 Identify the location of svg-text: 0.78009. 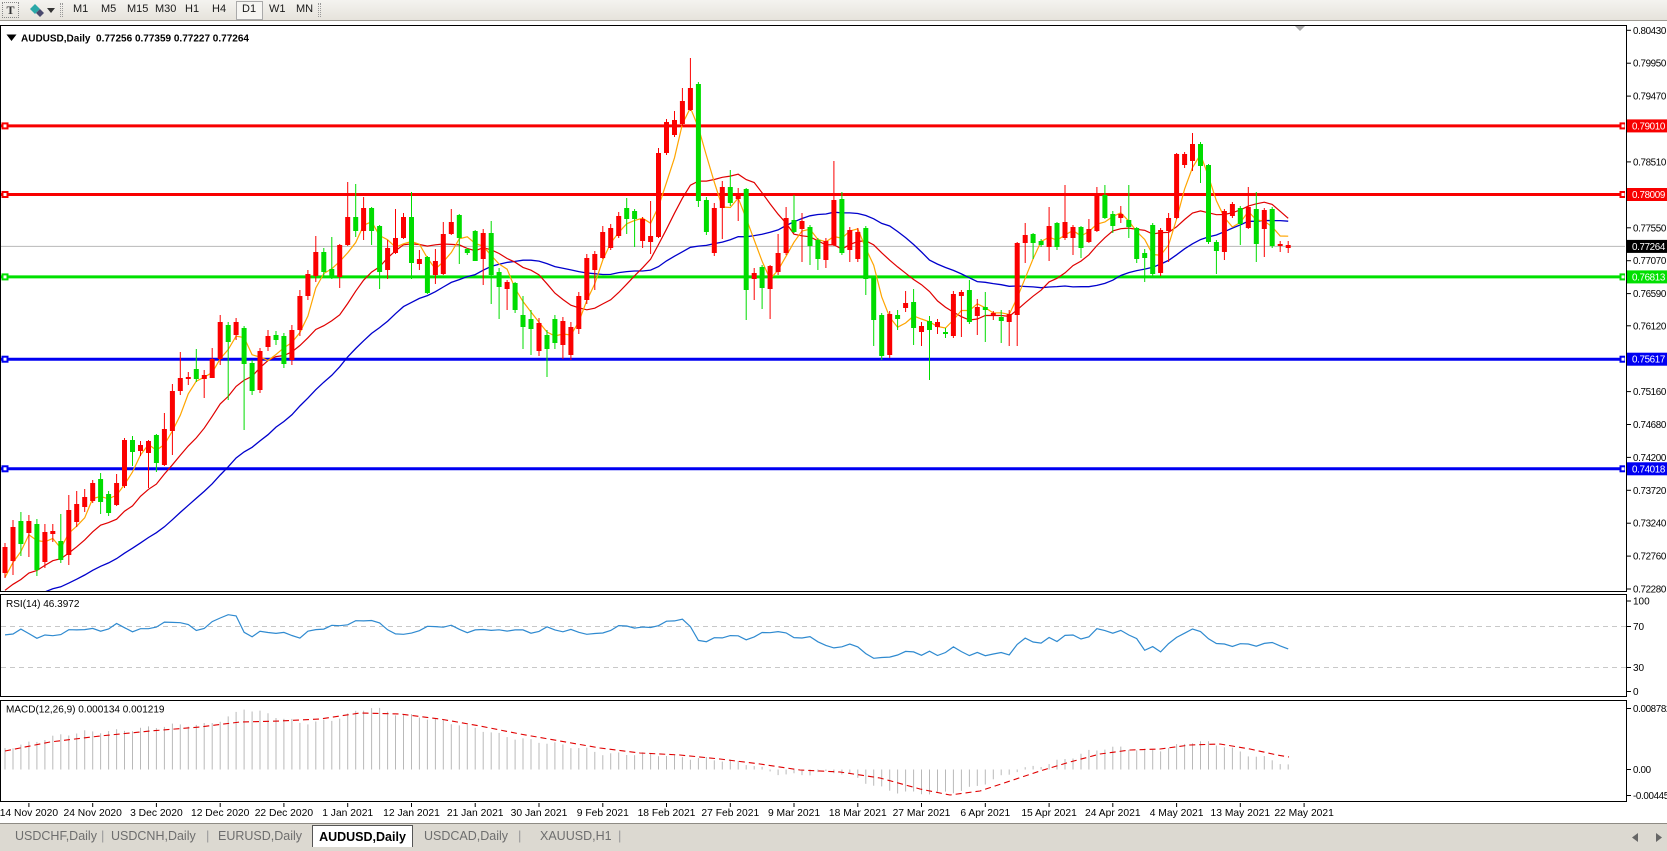
(1648, 195).